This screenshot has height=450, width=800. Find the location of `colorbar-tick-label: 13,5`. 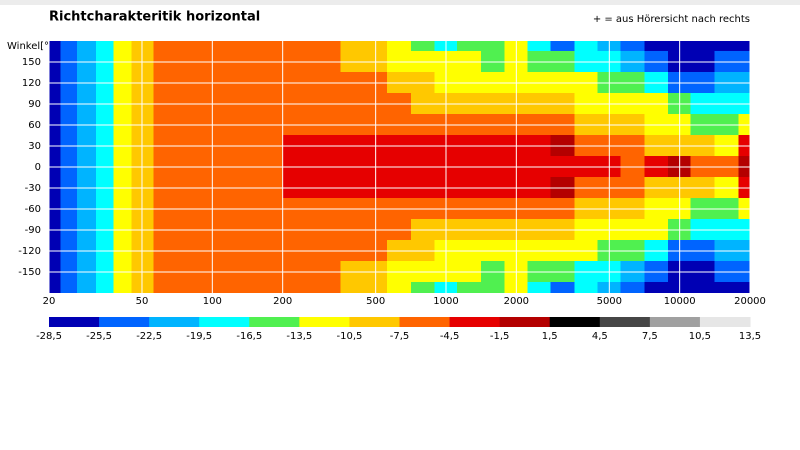

colorbar-tick-label: 13,5 is located at coordinates (750, 336).